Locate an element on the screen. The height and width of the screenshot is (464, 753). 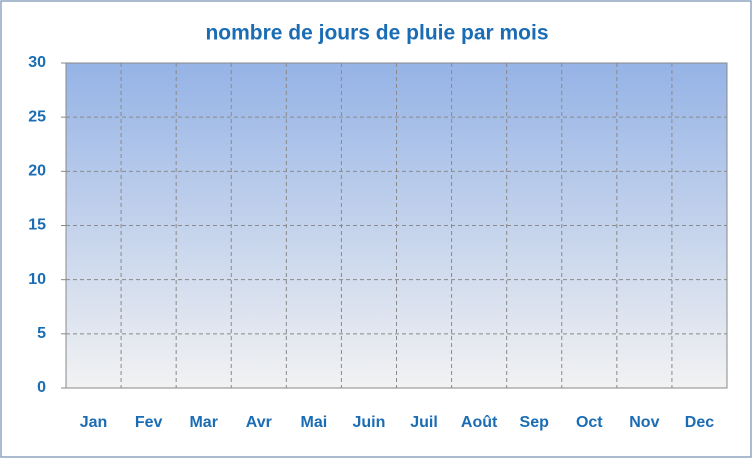
x-tick-label: Juin is located at coordinates (369, 422).